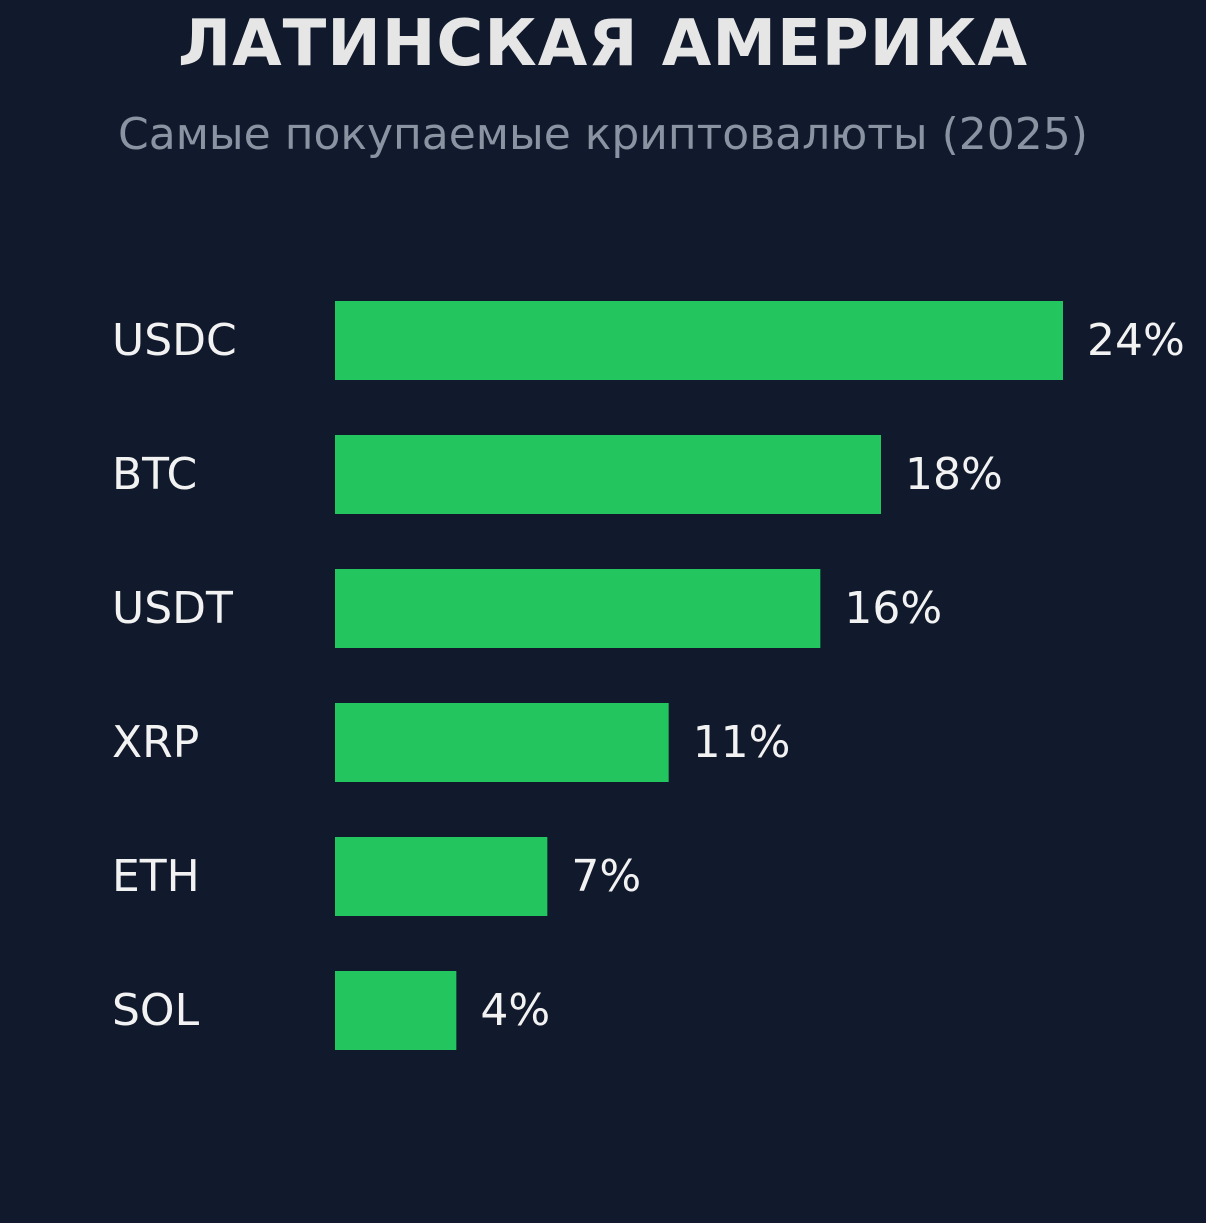 This screenshot has height=1223, width=1206. What do you see at coordinates (156, 1010) in the screenshot?
I see `category-label-sol: SOL` at bounding box center [156, 1010].